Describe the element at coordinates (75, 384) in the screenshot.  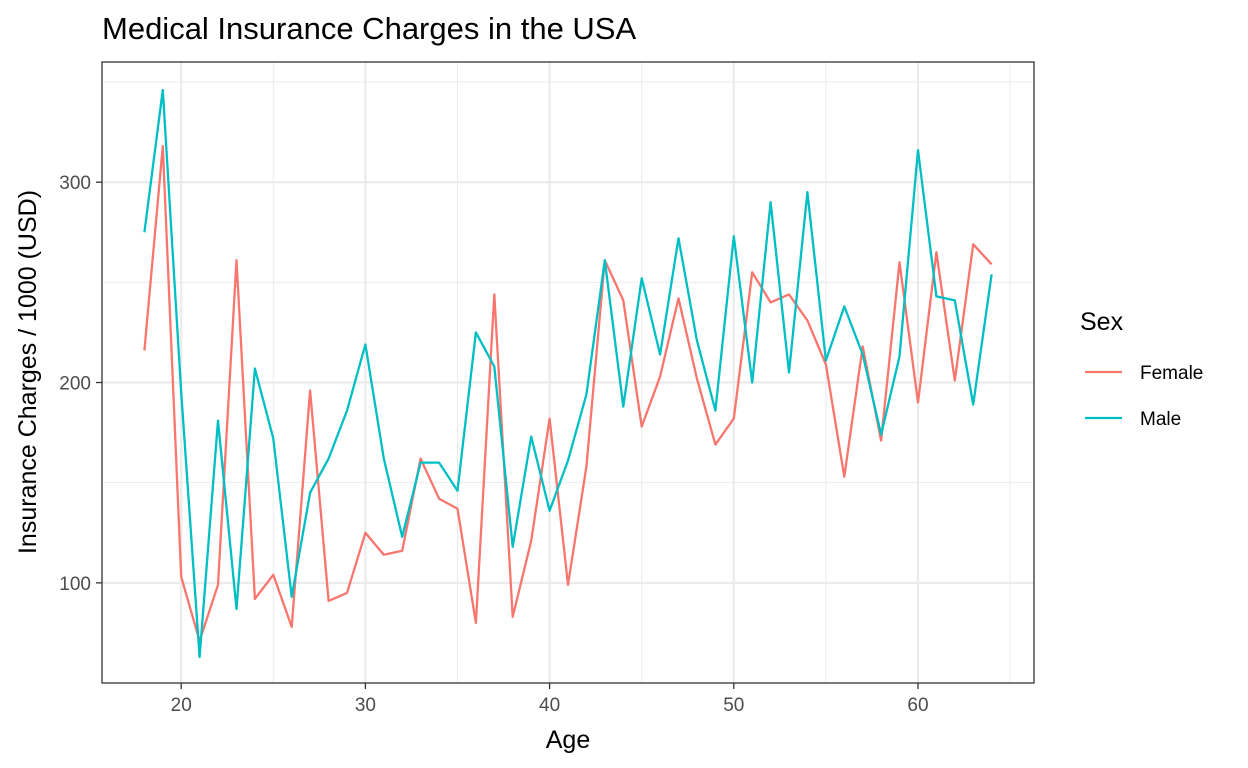
I see `y-tick-label: 200` at that location.